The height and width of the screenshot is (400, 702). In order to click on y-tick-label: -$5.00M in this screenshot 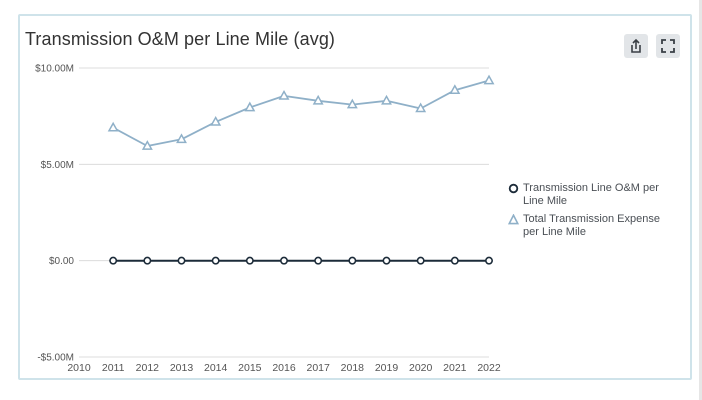, I will do `click(55, 358)`.